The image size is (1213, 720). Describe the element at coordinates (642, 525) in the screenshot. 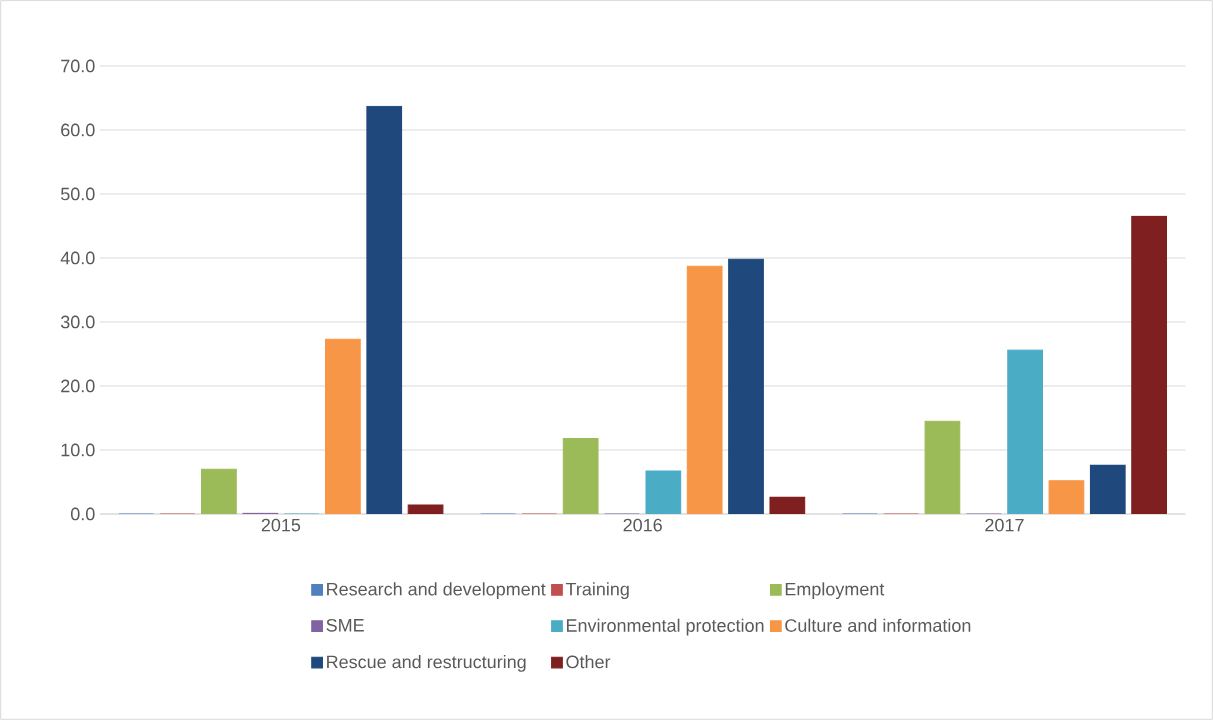

I see `x-tick-label: 2016` at that location.